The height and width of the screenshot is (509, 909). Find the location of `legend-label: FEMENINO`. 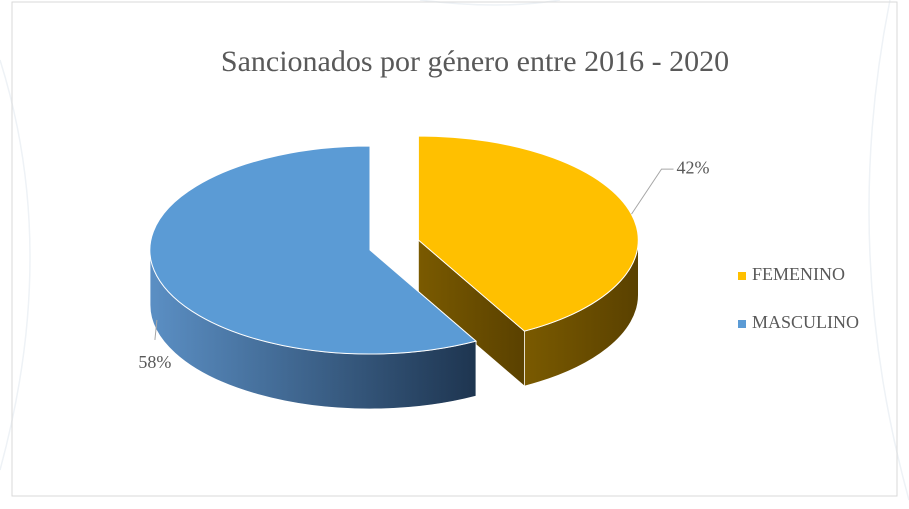

legend-label: FEMENINO is located at coordinates (798, 274).